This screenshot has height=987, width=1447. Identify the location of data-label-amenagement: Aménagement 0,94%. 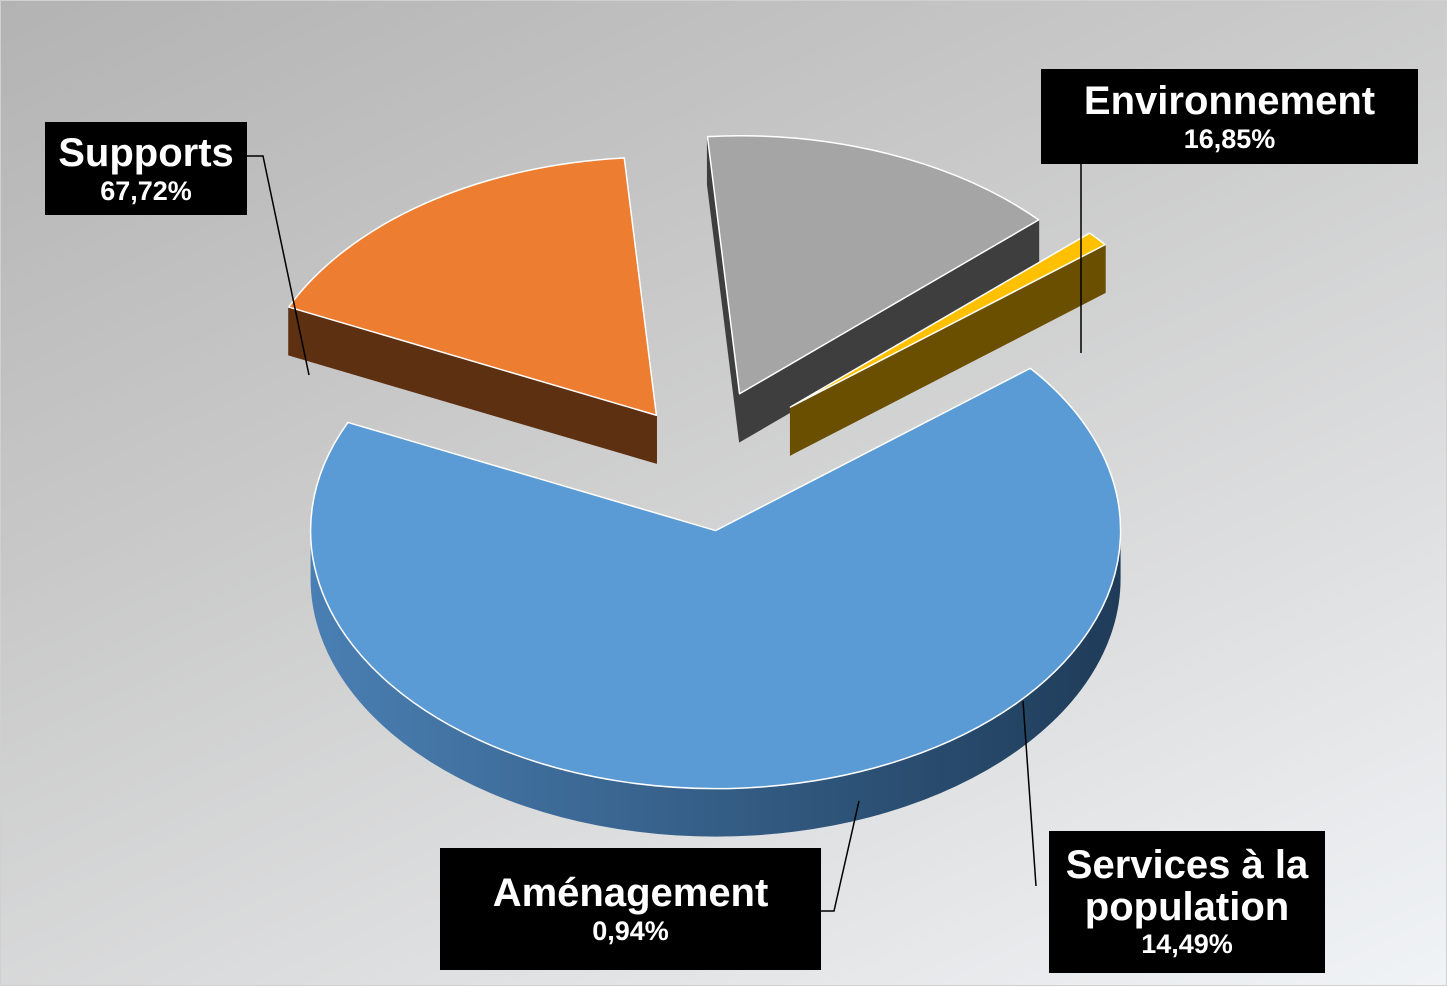
(630, 909).